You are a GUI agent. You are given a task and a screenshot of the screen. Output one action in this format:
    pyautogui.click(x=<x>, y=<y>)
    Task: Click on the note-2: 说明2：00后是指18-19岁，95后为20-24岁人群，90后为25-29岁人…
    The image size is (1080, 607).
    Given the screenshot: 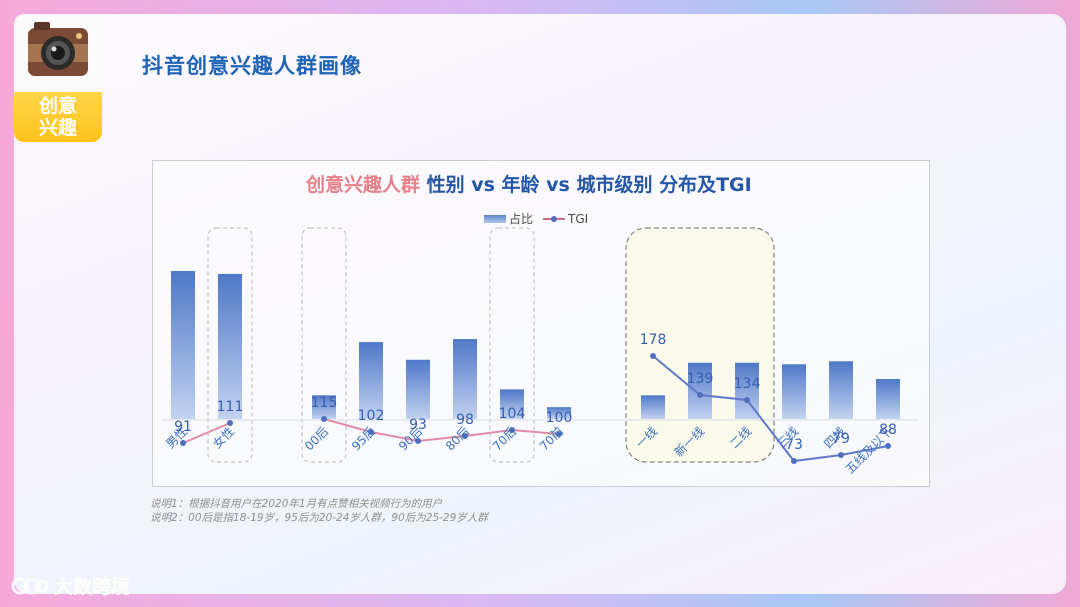 What is the action you would take?
    pyautogui.click(x=319, y=518)
    